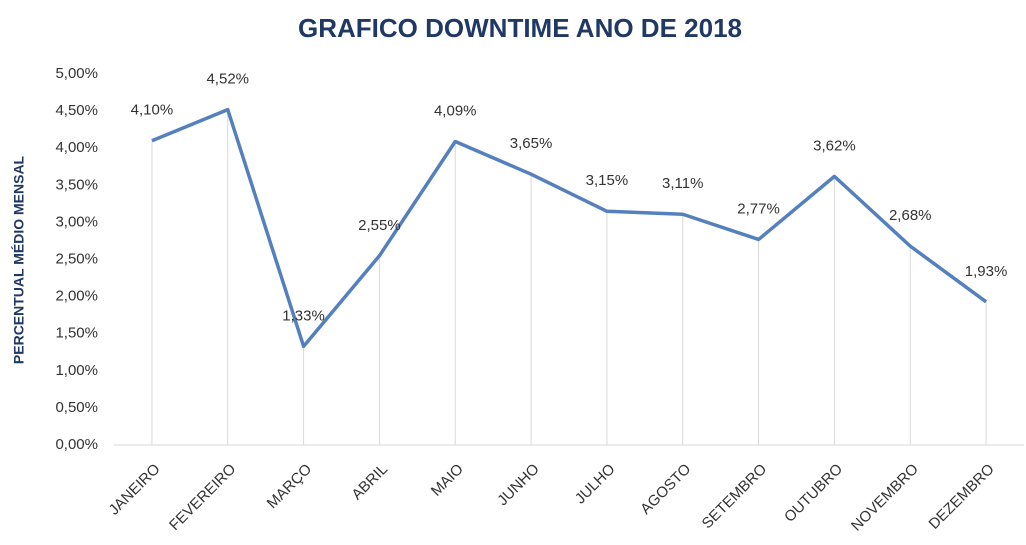 The image size is (1026, 545). What do you see at coordinates (531, 143) in the screenshot?
I see `data-label: 3,65%` at bounding box center [531, 143].